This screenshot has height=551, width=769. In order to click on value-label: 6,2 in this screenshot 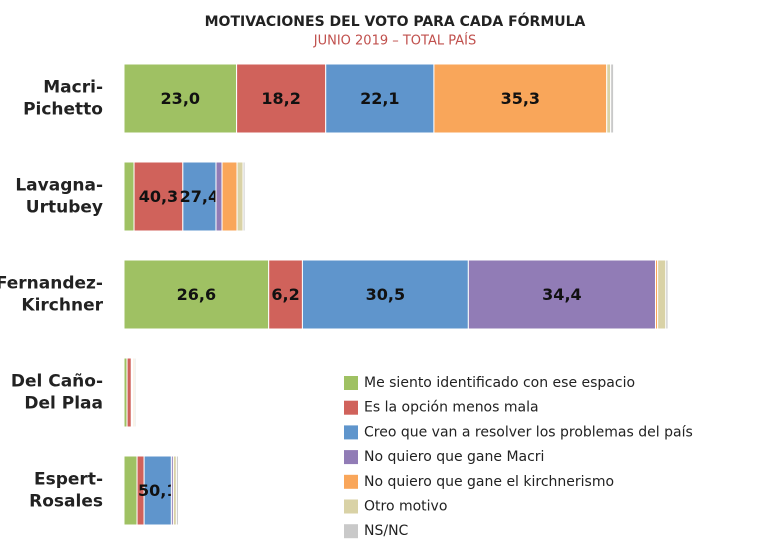, I will do `click(285, 294)`.